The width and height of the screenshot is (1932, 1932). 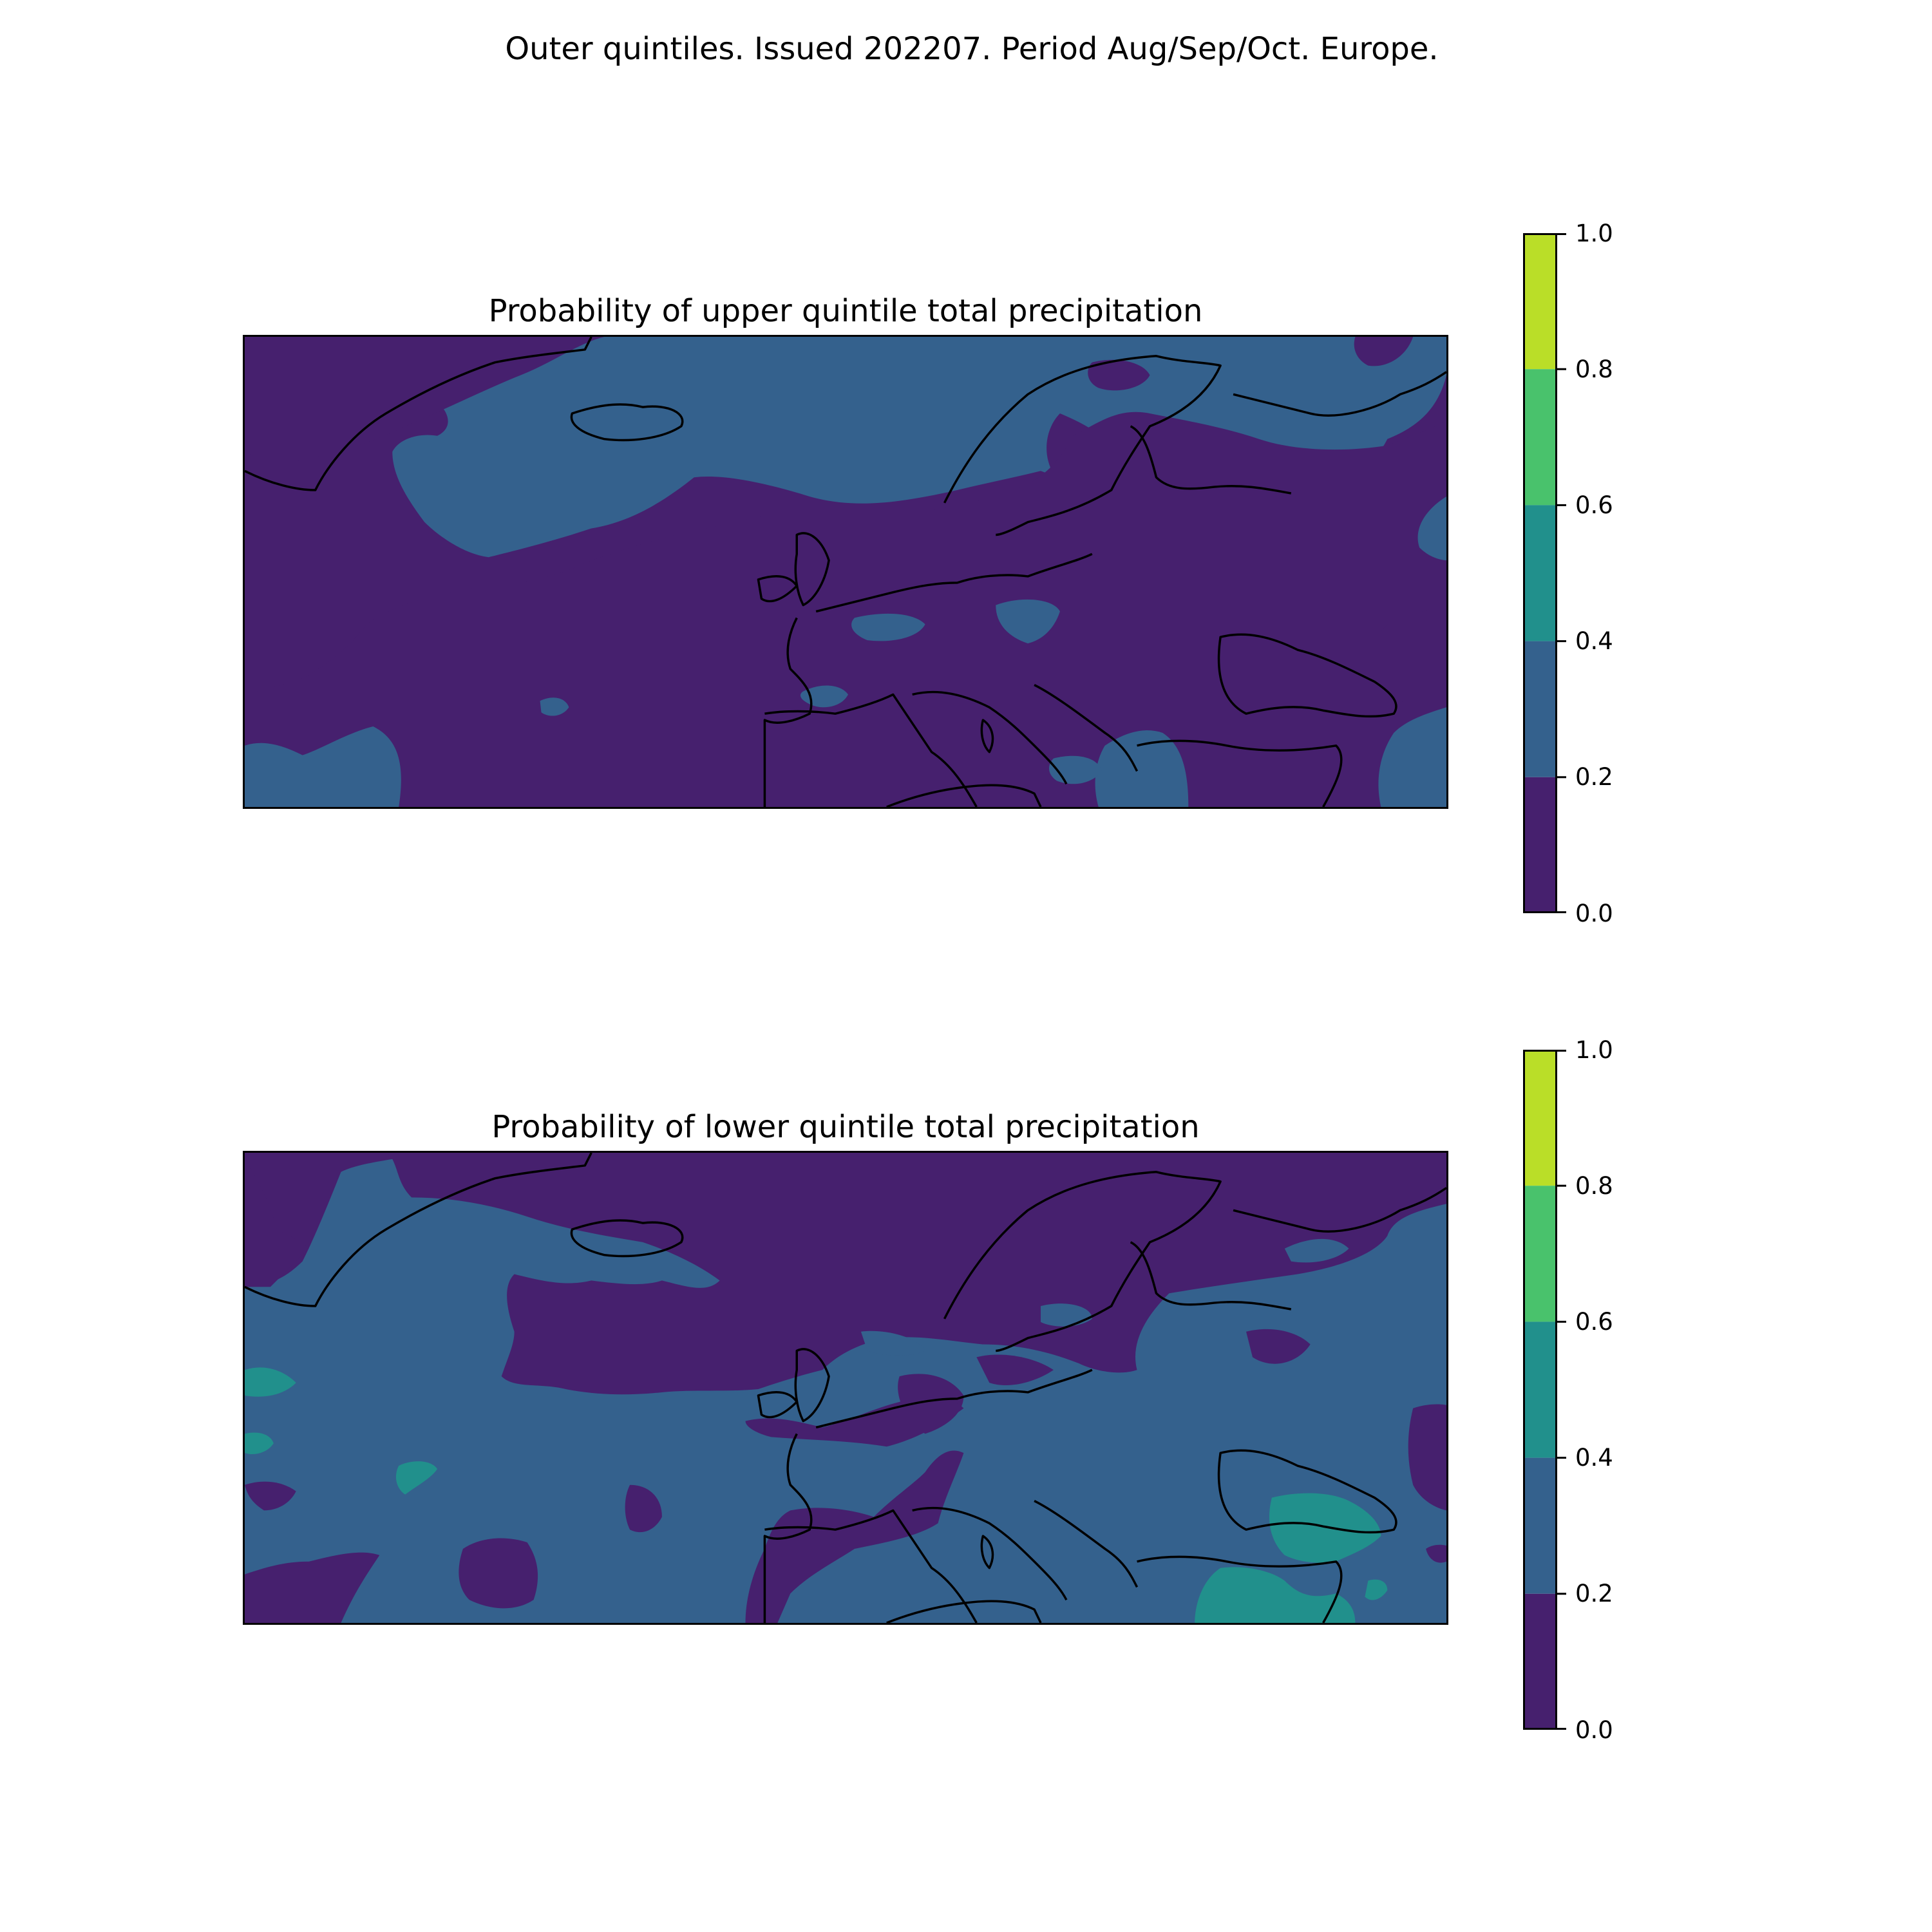 I want to click on upper-colorbar-tick: 0.2, so click(x=1594, y=777).